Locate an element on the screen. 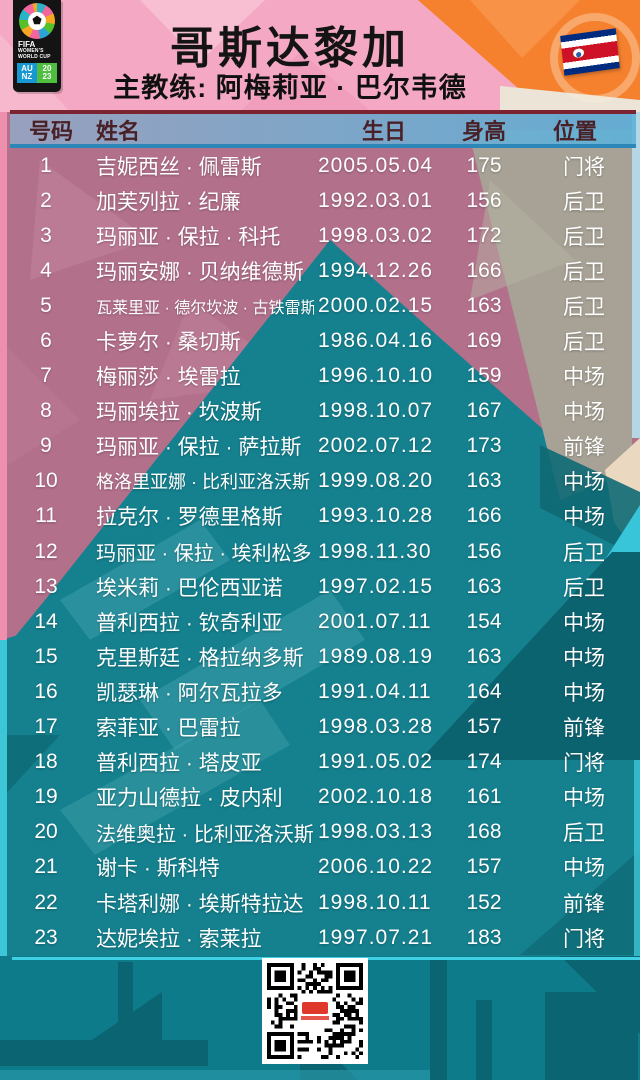 The image size is (640, 1080). coach-label: 主教练: 阿梅莉亚 · 巴尔韦德 is located at coordinates (290, 88).